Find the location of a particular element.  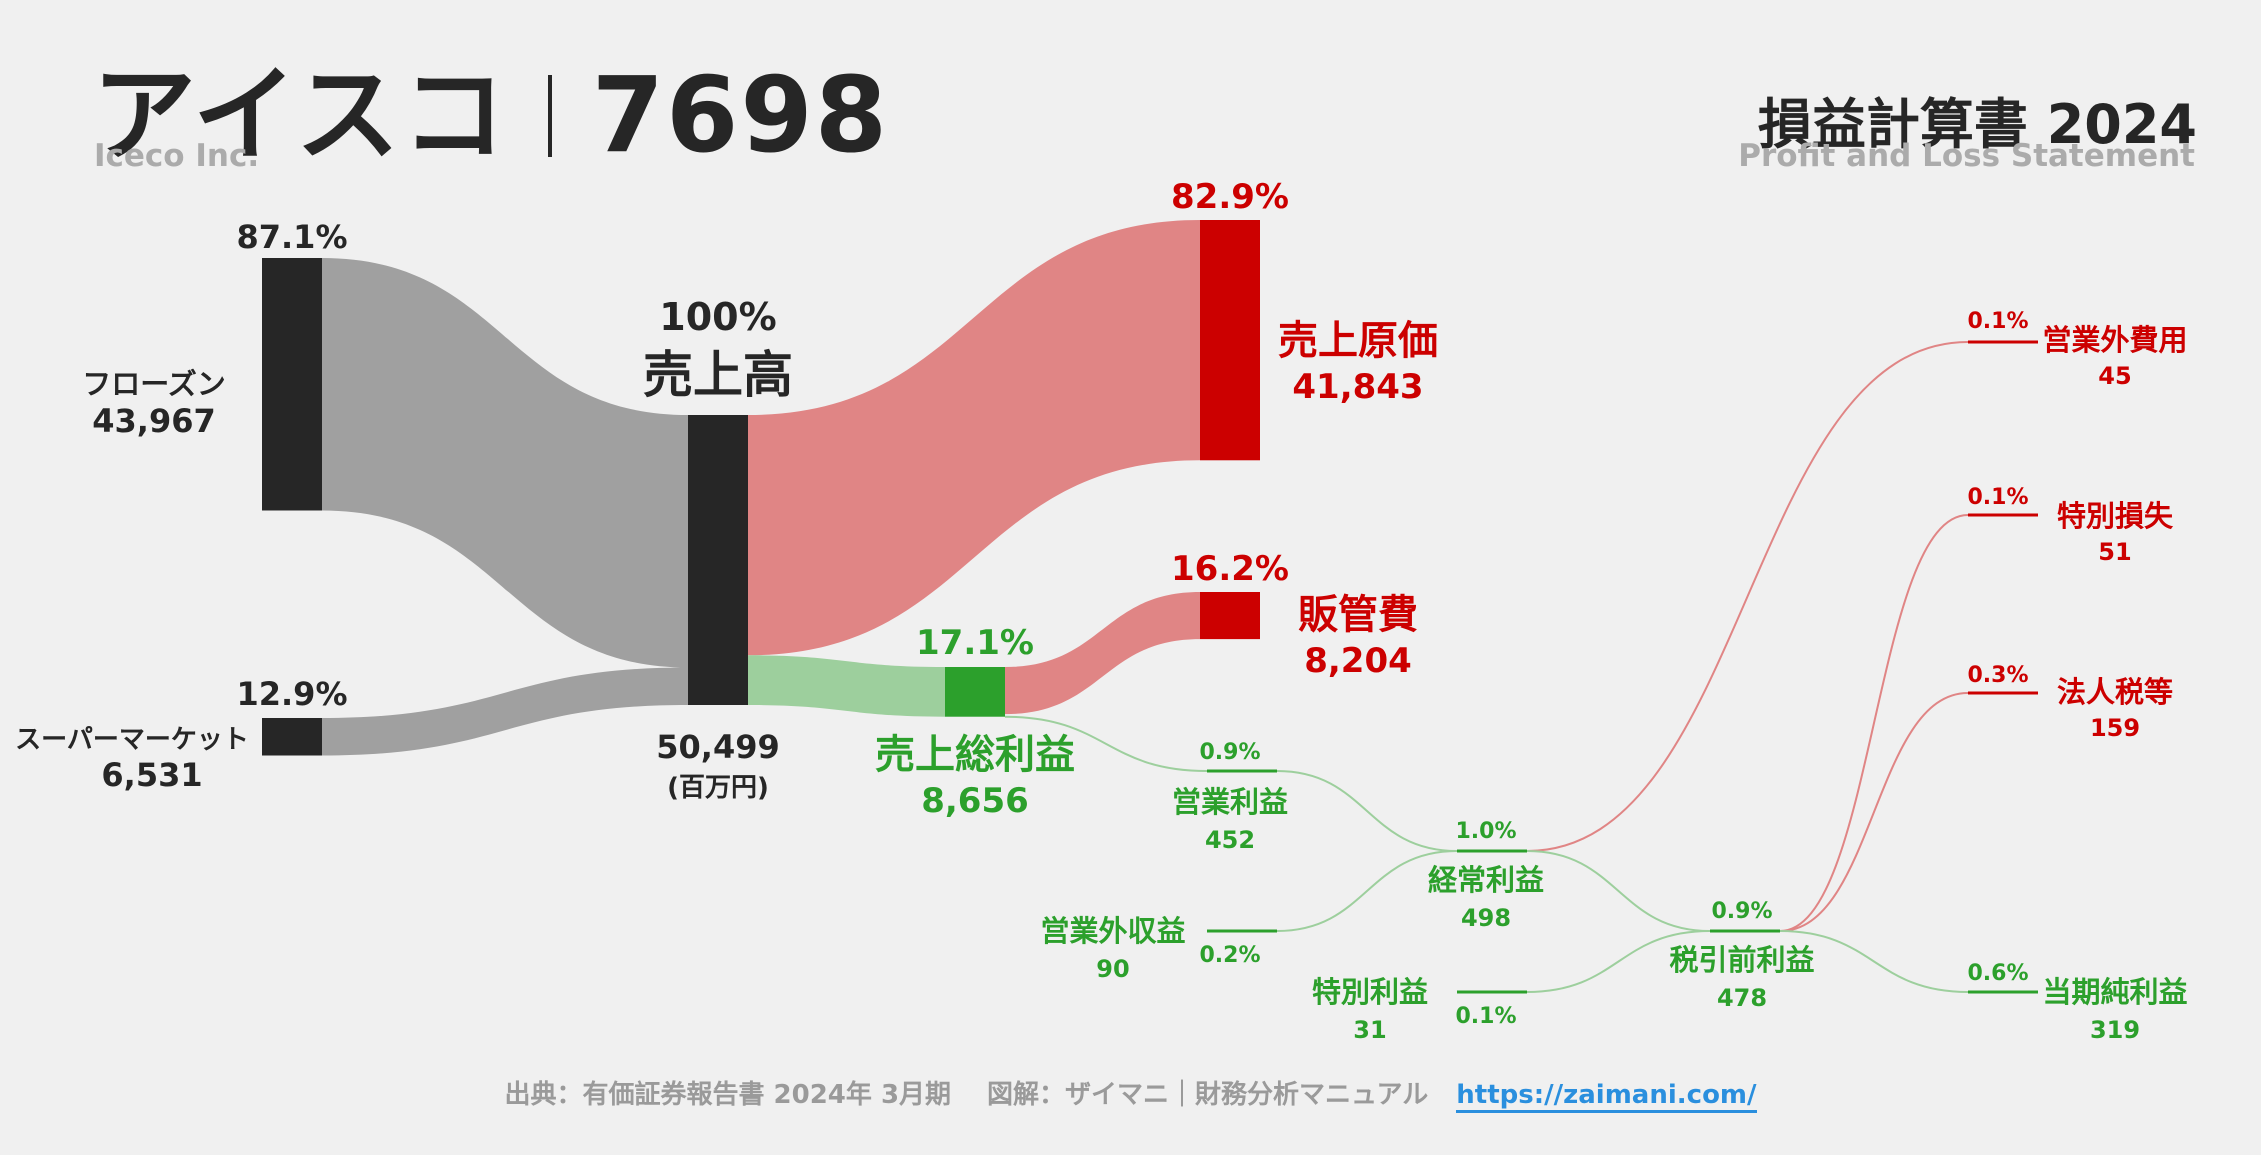

super-value: 6,531 is located at coordinates (151, 775).